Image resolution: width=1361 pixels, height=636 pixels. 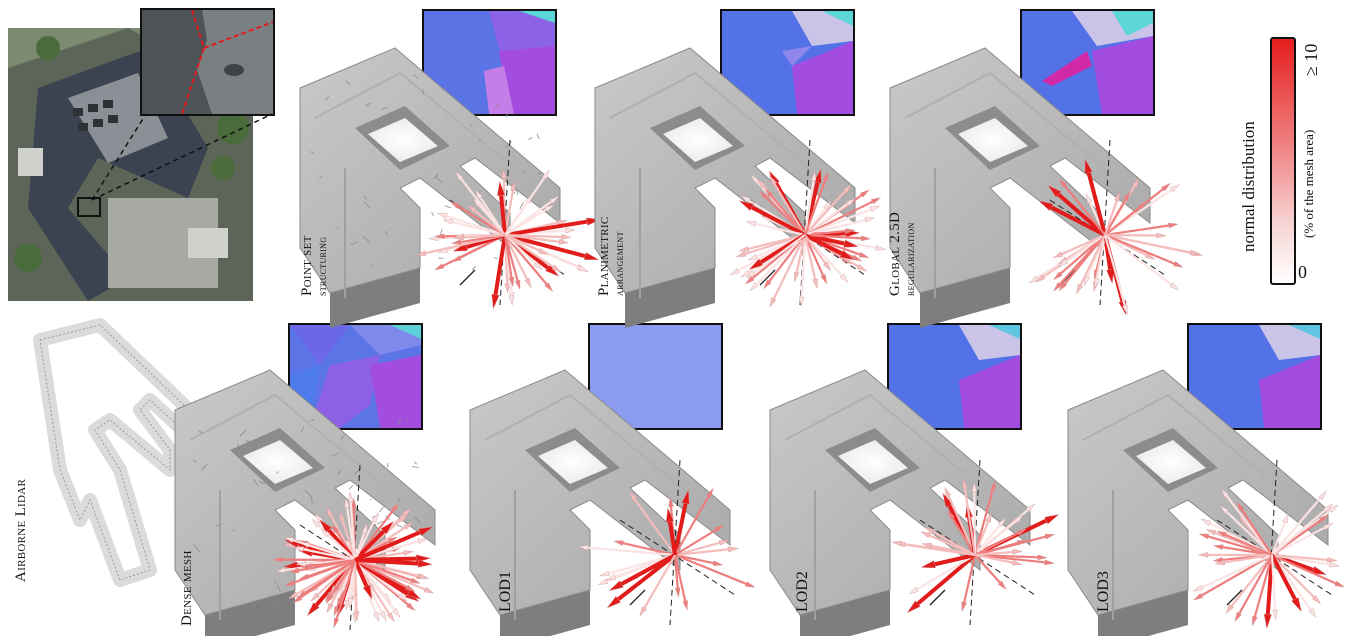 What do you see at coordinates (308, 265) in the screenshot?
I see `label-line1: Point set` at bounding box center [308, 265].